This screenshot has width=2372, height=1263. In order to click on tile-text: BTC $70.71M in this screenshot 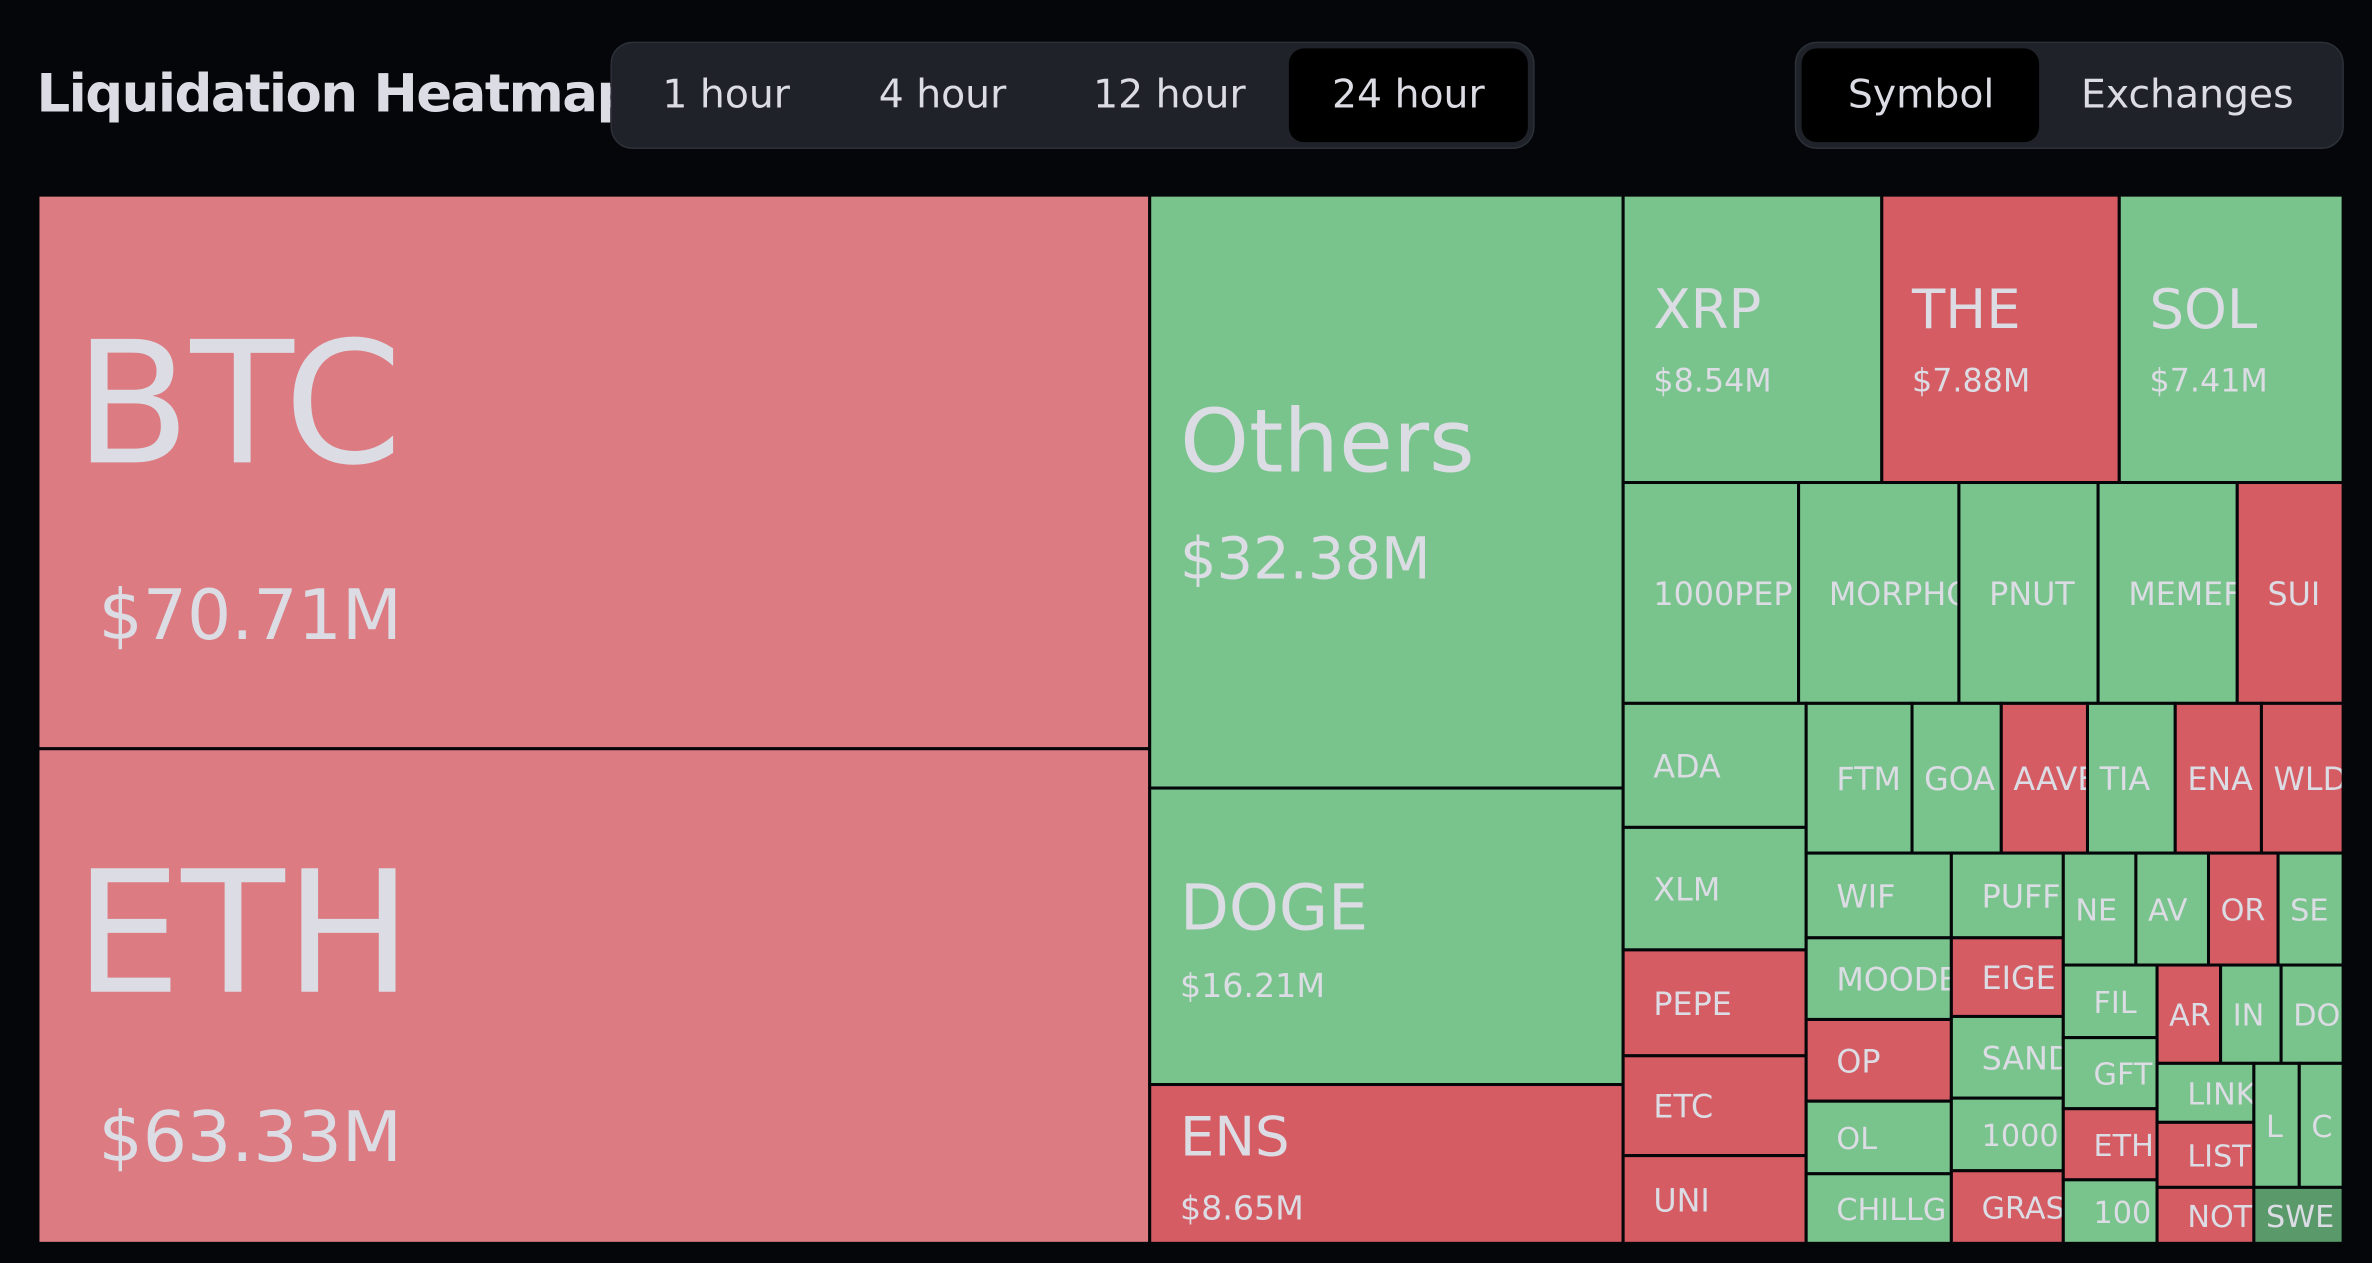, I will do `click(238, 480)`.